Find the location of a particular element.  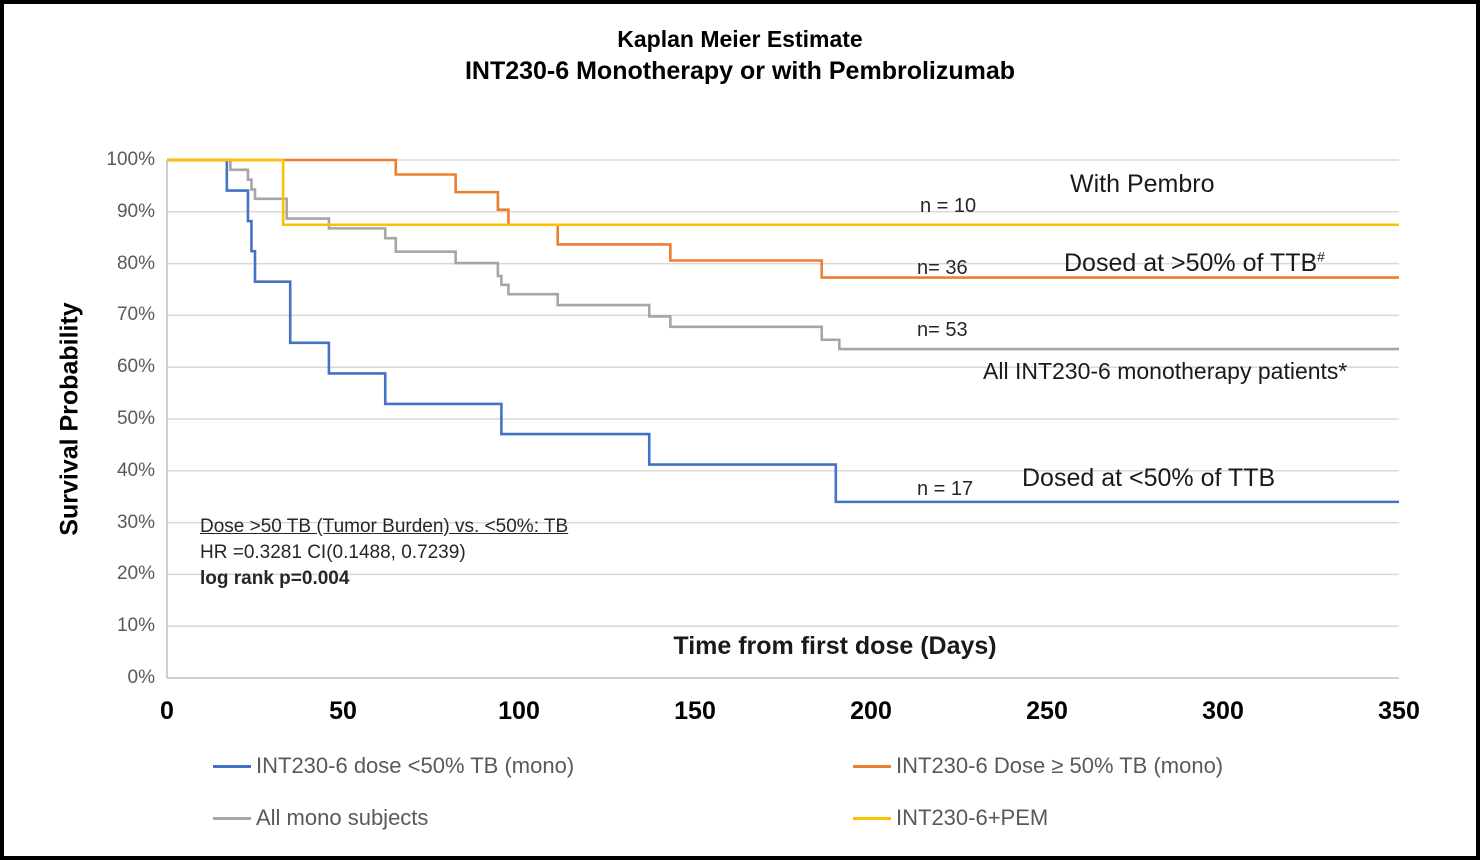

hash-superscript: # is located at coordinates (1321, 257).